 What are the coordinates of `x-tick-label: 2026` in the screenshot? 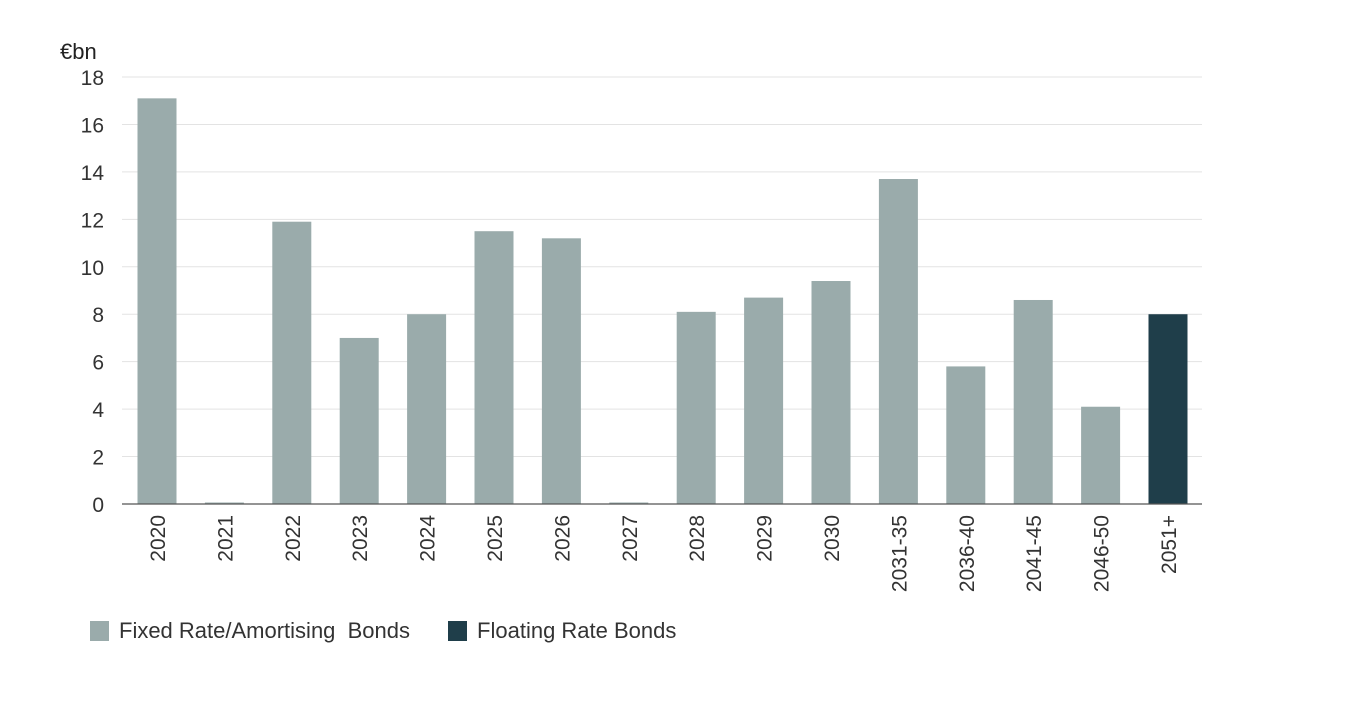 It's located at (562, 538).